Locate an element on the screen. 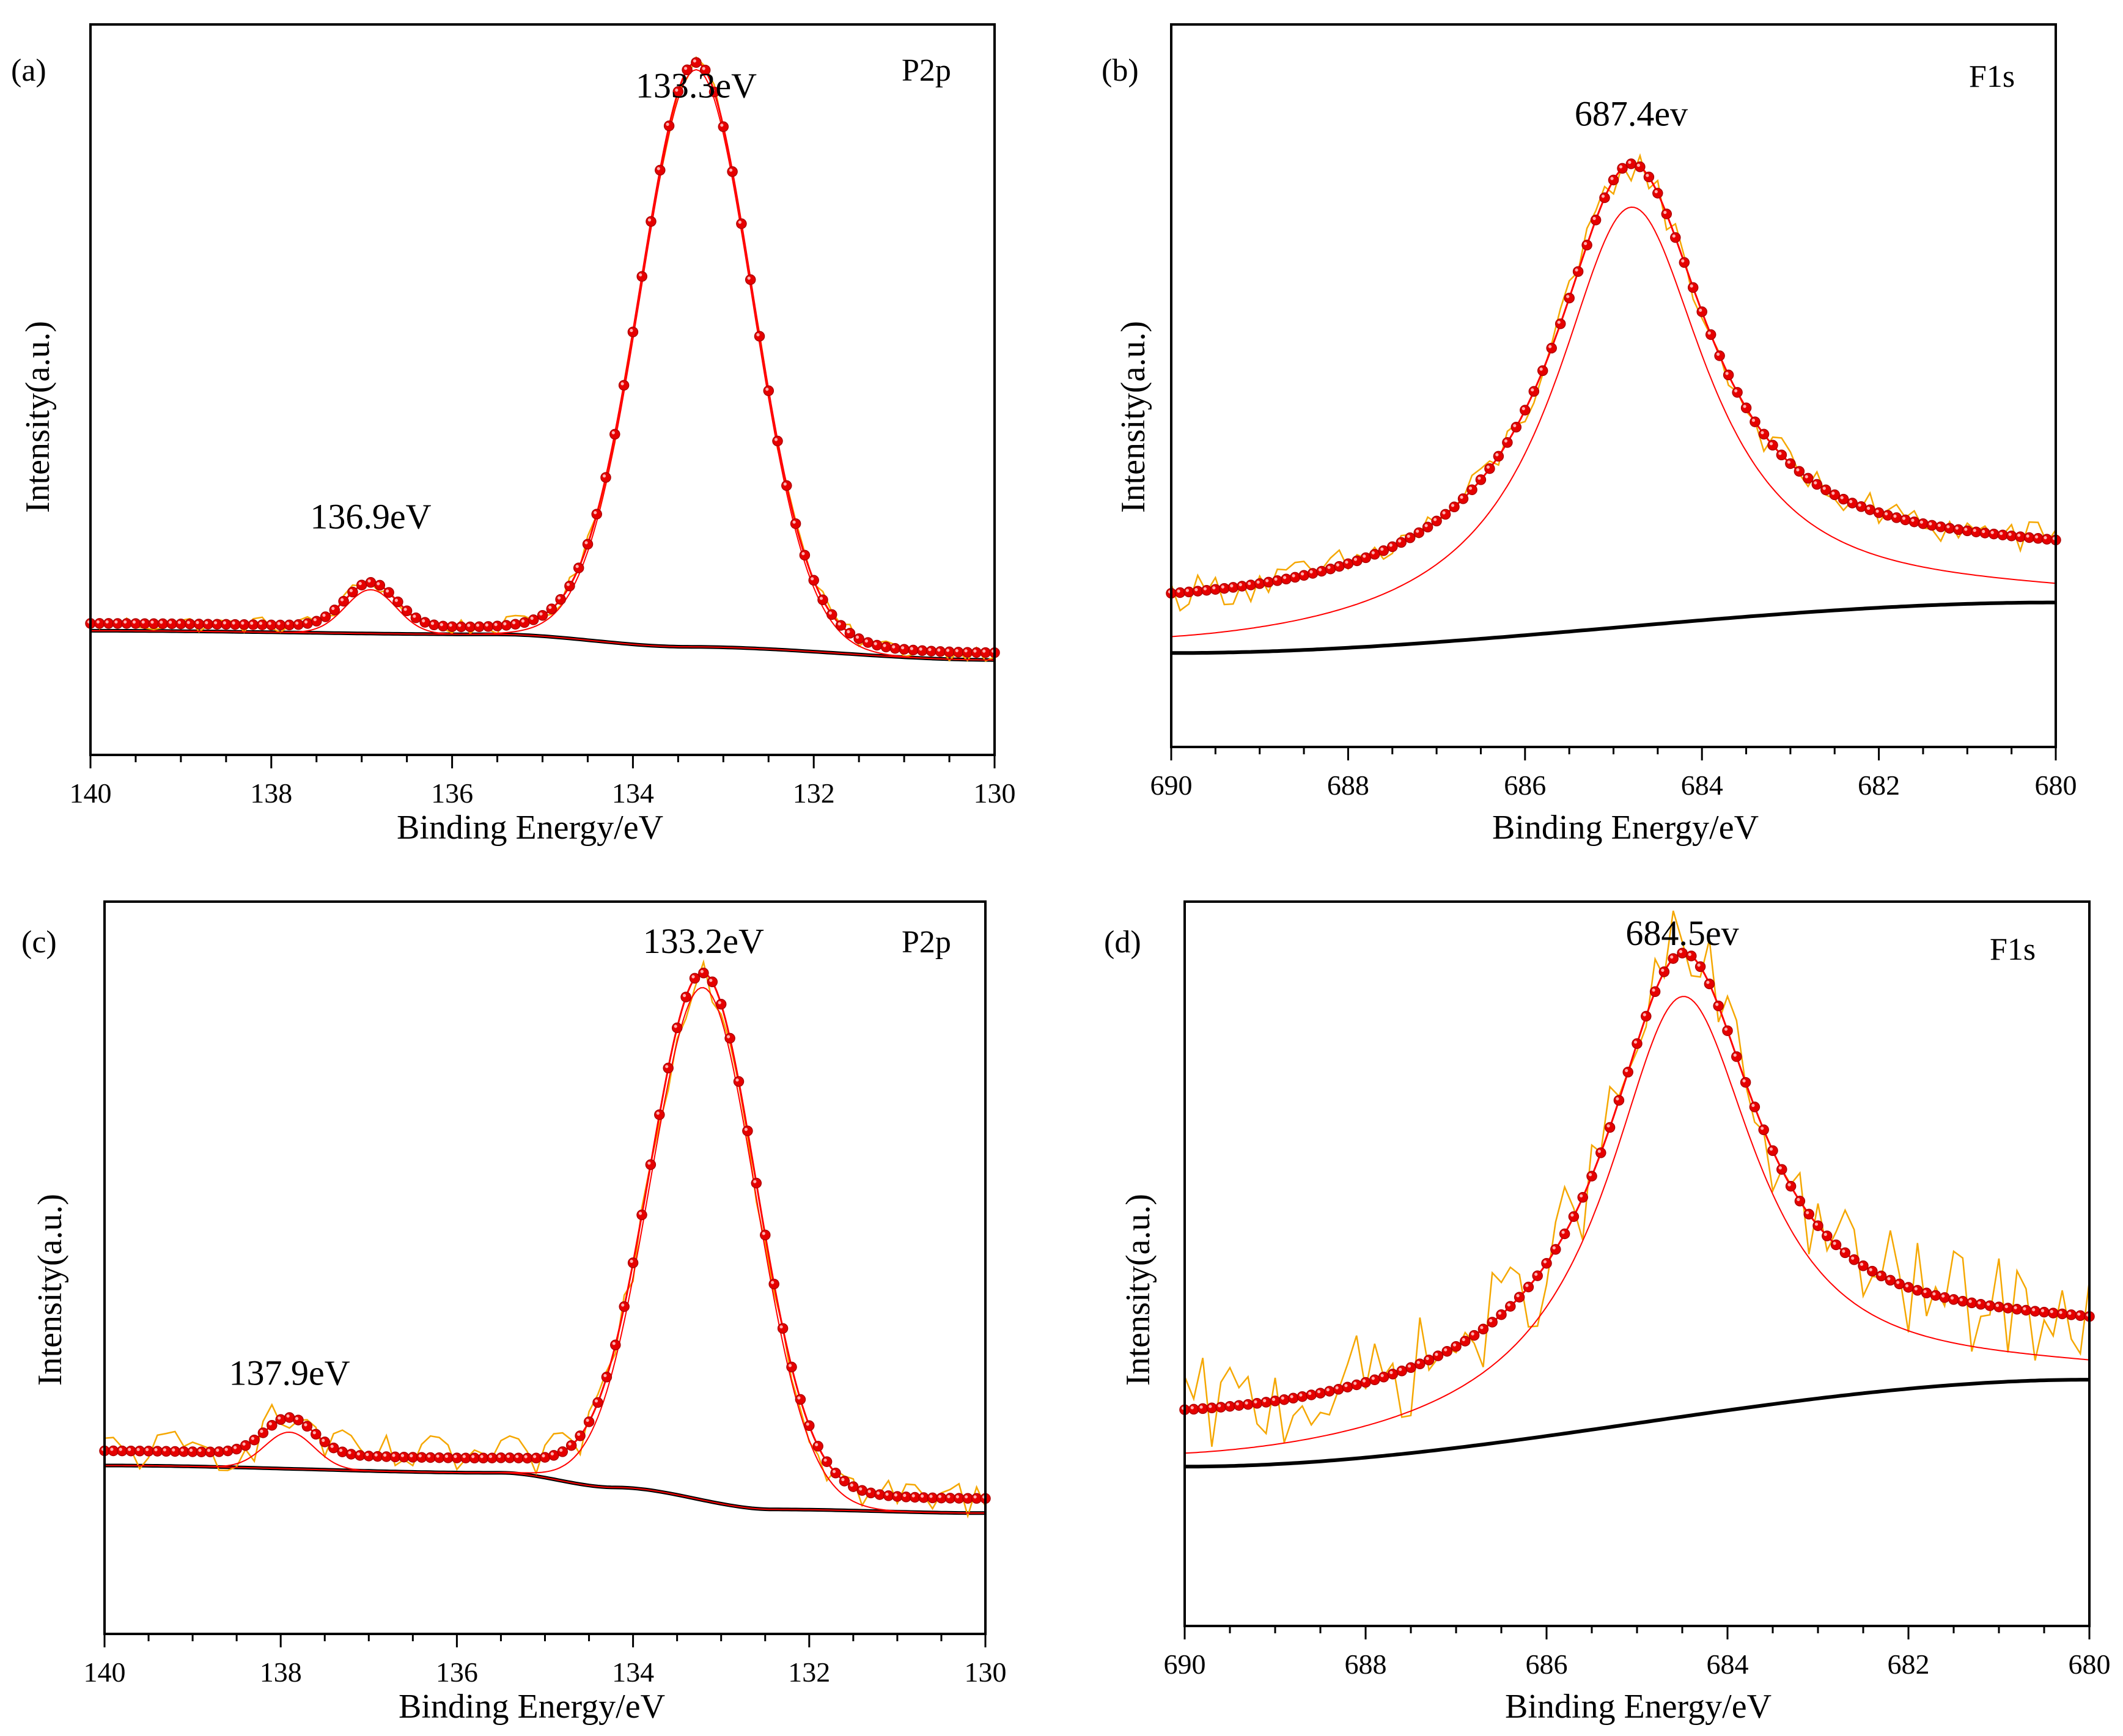 The image size is (2123, 1736). panel-b-x-tick-label: 688 is located at coordinates (1348, 785).